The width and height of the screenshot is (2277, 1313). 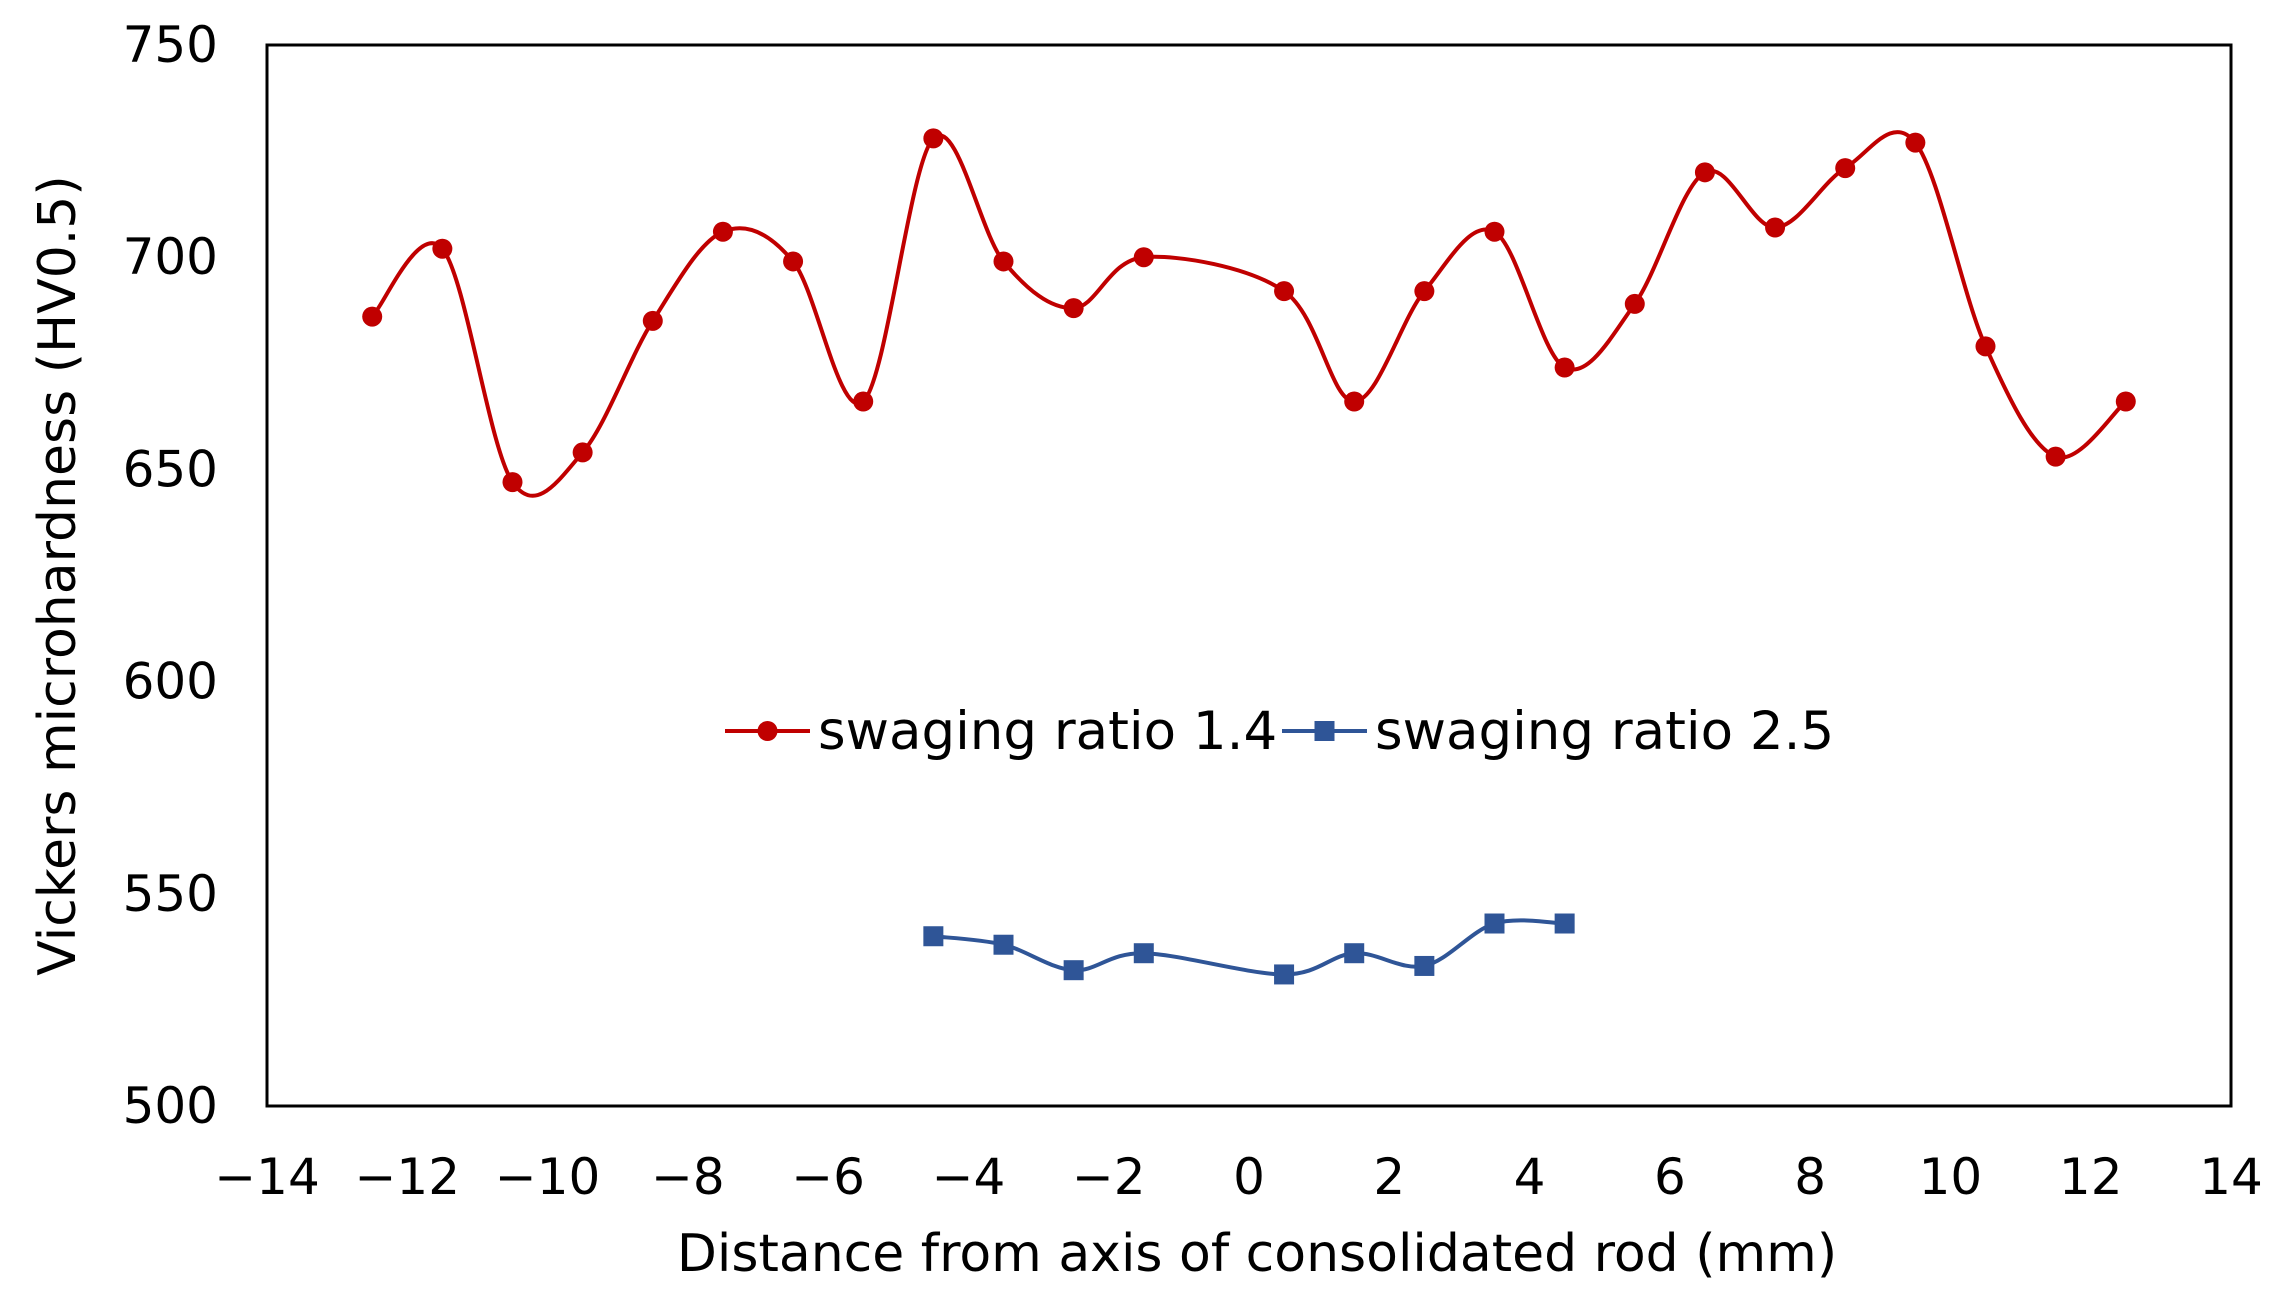 I want to click on x-tick-label: 0, so click(x=1249, y=1177).